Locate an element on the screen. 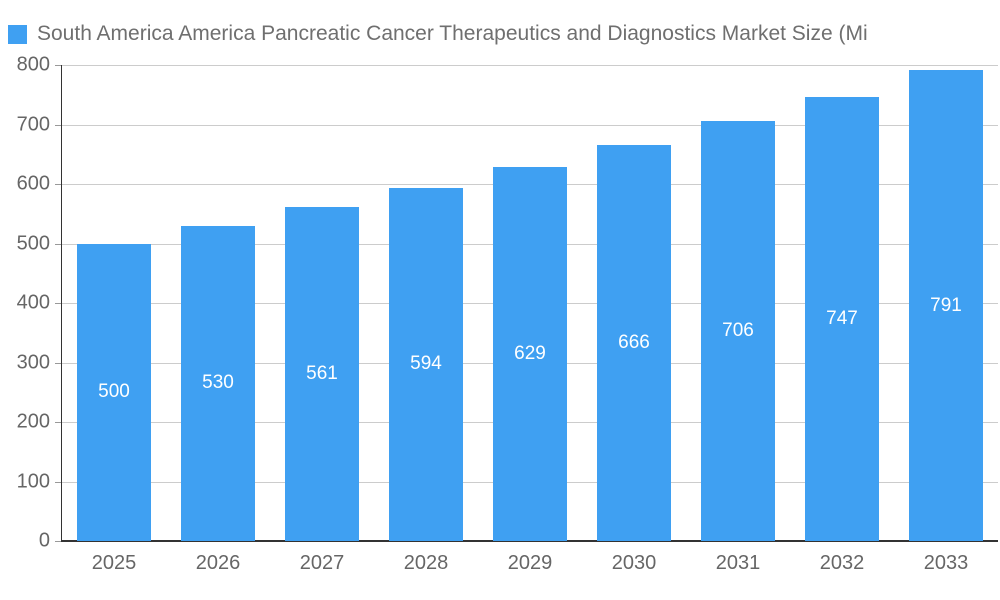 The width and height of the screenshot is (1000, 600). bar-2030 is located at coordinates (634, 342).